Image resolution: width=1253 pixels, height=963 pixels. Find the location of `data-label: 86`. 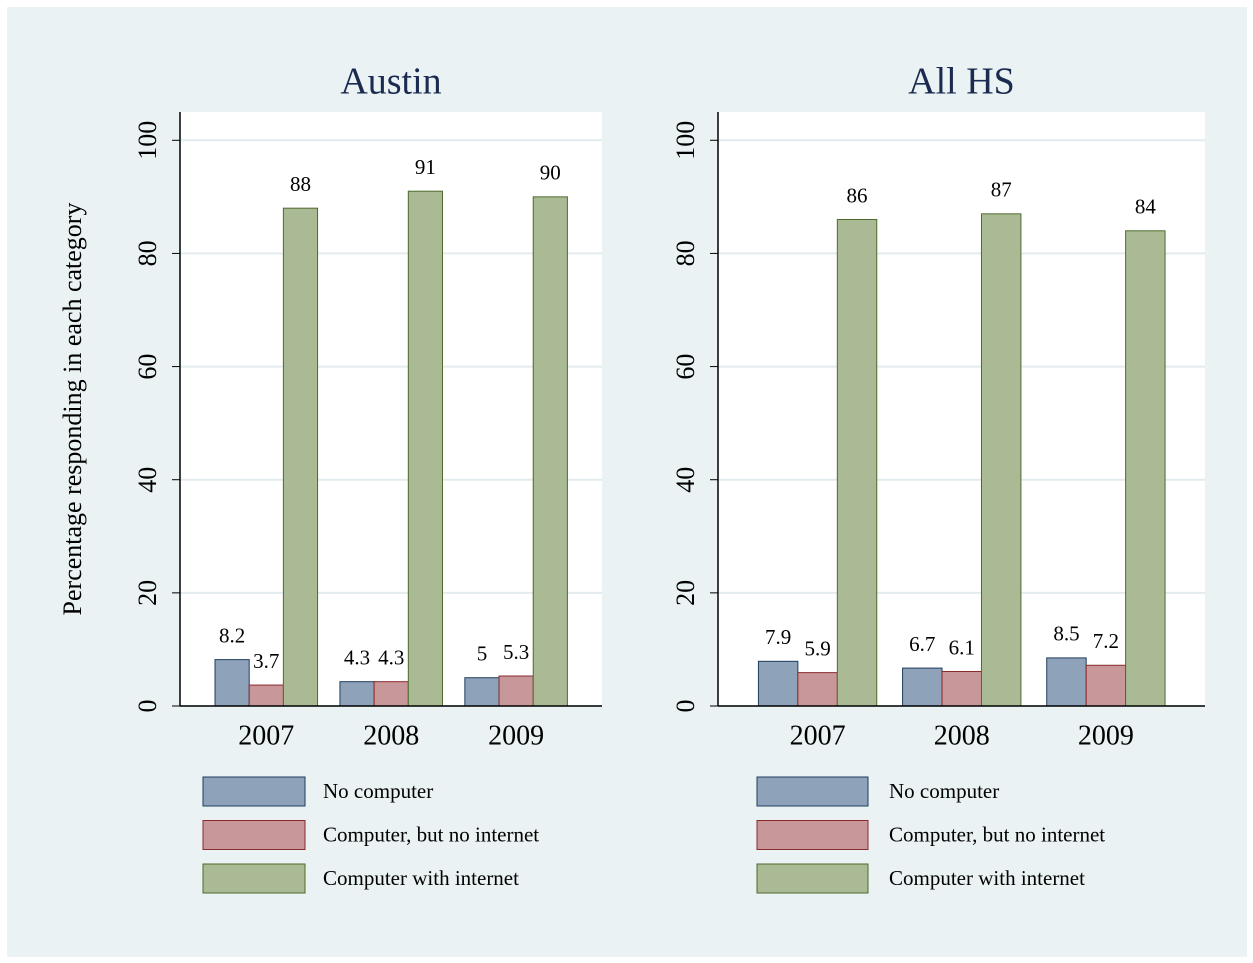

data-label: 86 is located at coordinates (857, 195).